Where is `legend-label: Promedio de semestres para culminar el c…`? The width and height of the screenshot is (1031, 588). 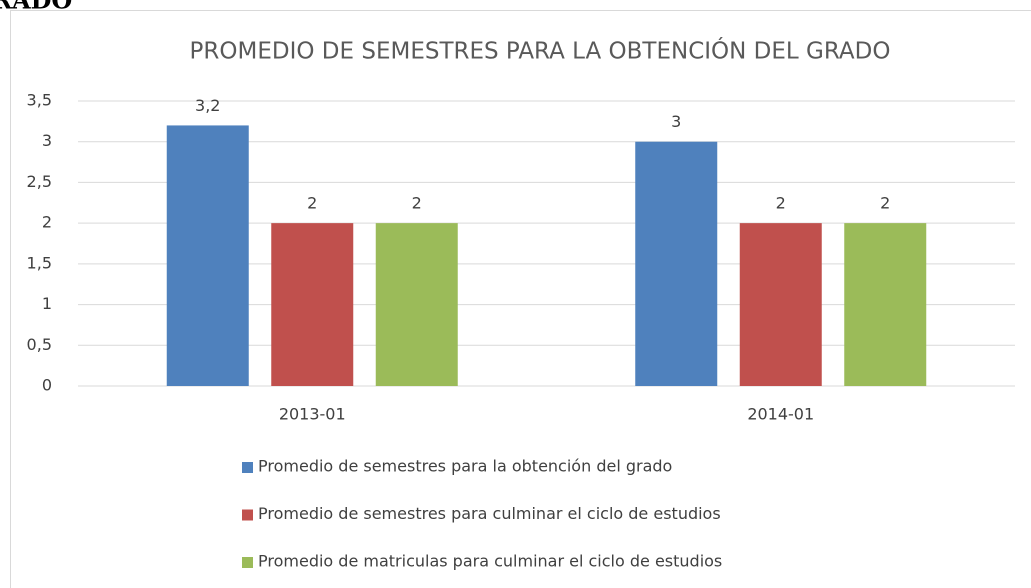
legend-label: Promedio de semestres para culminar el c… is located at coordinates (489, 513).